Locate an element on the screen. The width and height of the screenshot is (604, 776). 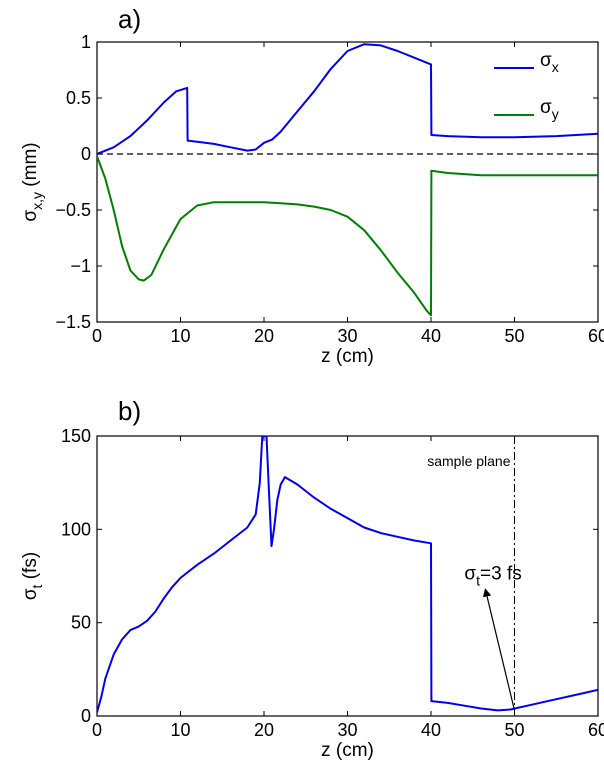
series-line-x is located at coordinates (347, 99).